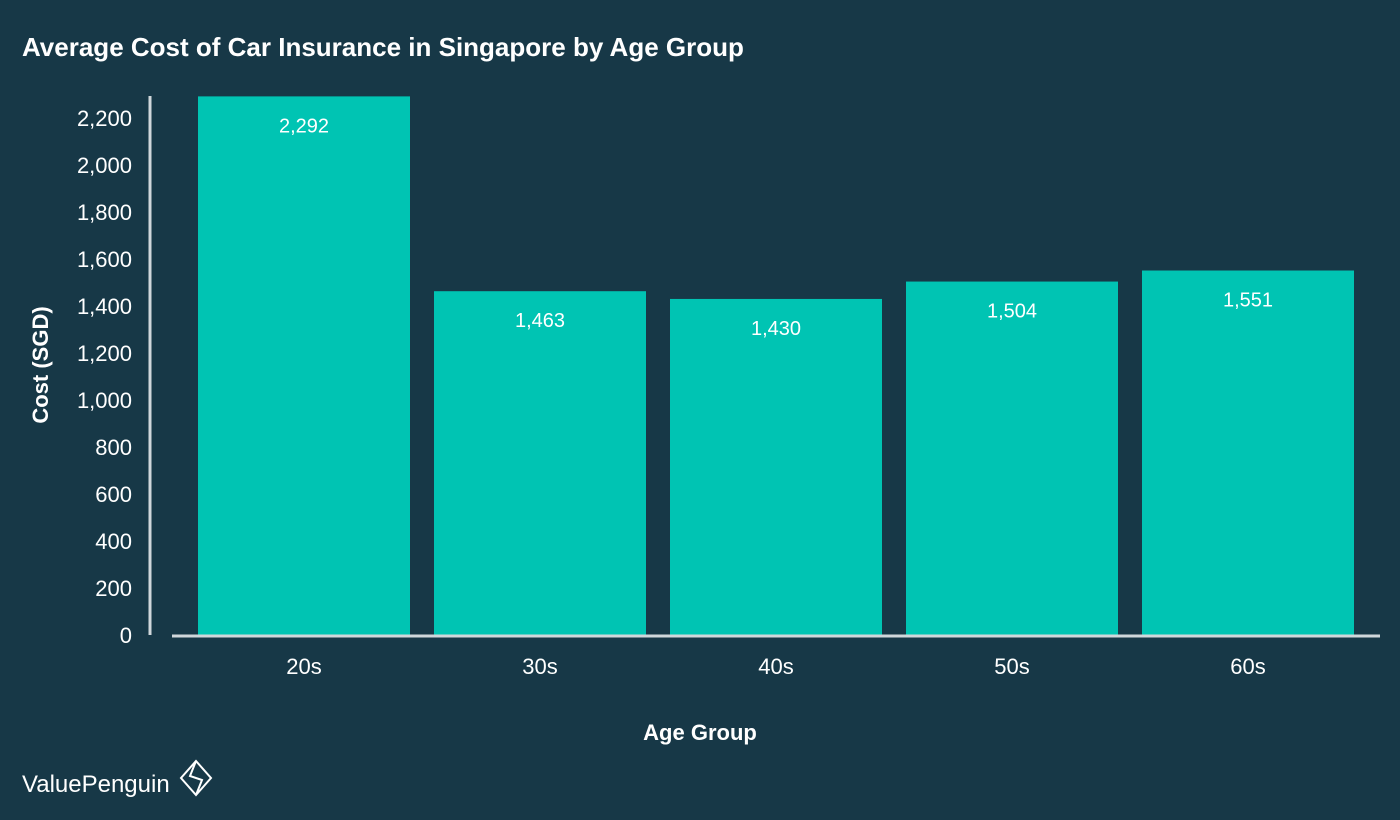 The height and width of the screenshot is (820, 1400). I want to click on y-tick-label: 1,800, so click(104, 212).